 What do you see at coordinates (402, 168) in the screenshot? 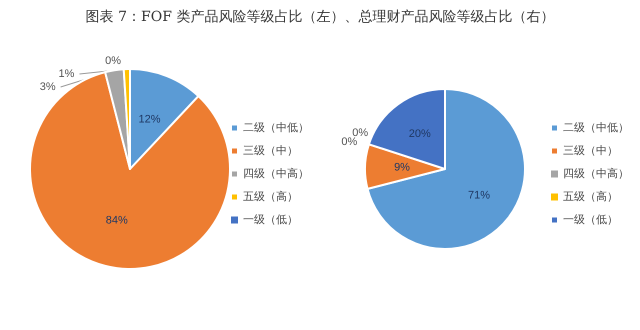
I see `data-label: 9%` at bounding box center [402, 168].